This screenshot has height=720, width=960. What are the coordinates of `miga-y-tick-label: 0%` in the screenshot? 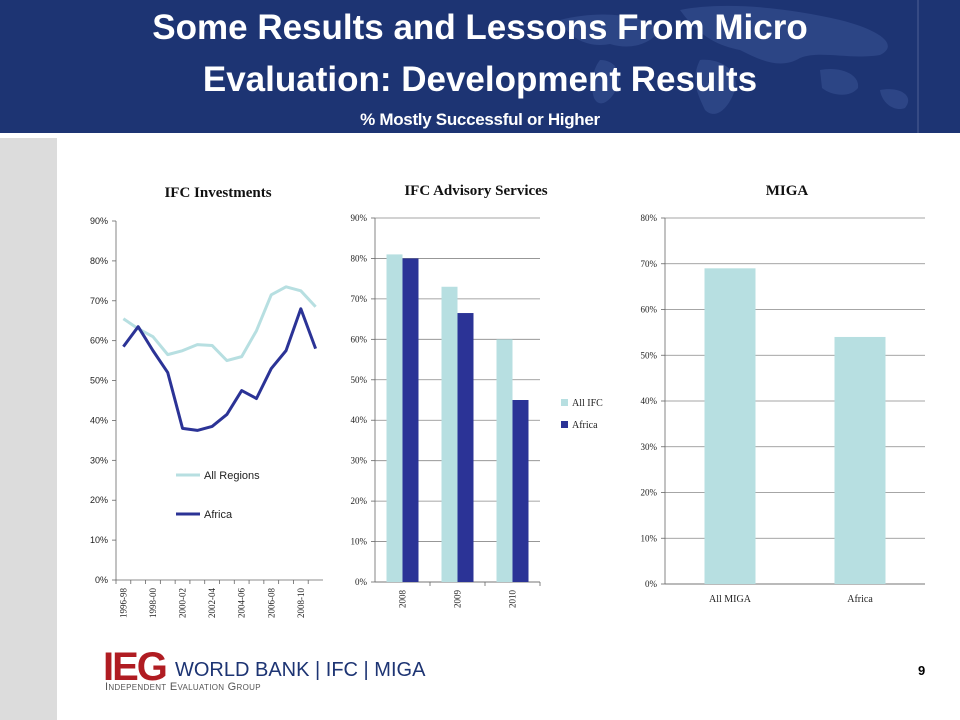 It's located at (651, 584).